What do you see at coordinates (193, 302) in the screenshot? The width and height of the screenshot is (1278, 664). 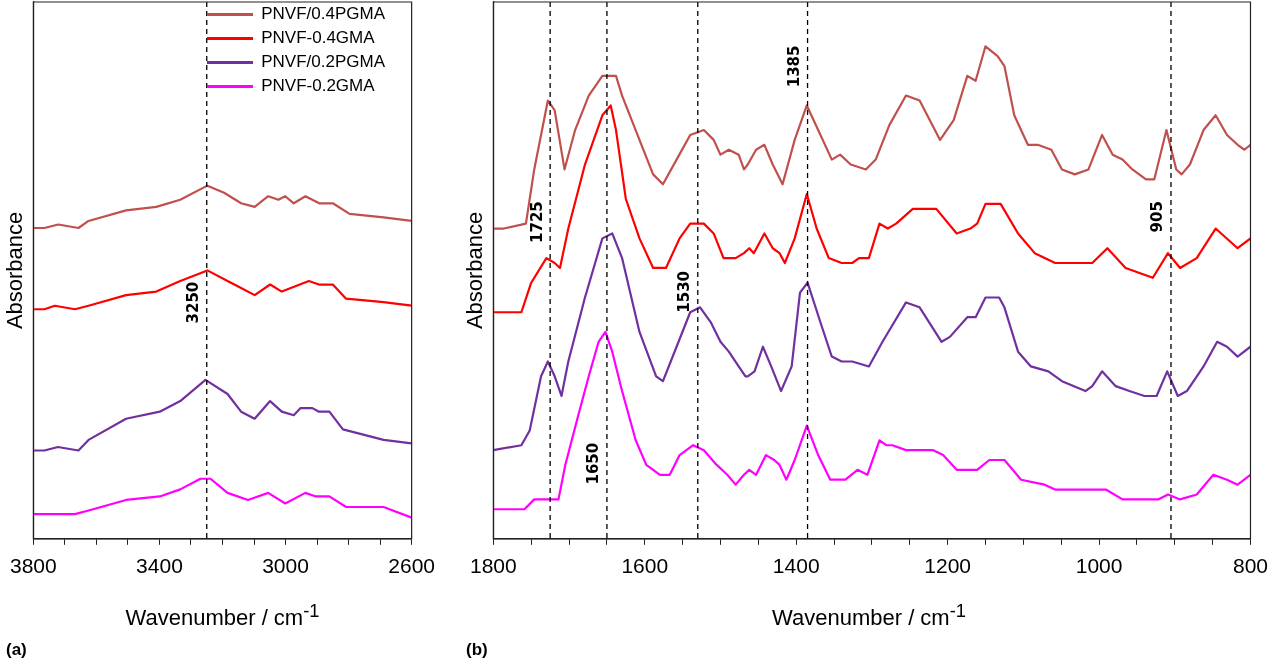 I see `ref-line-label: 3250` at bounding box center [193, 302].